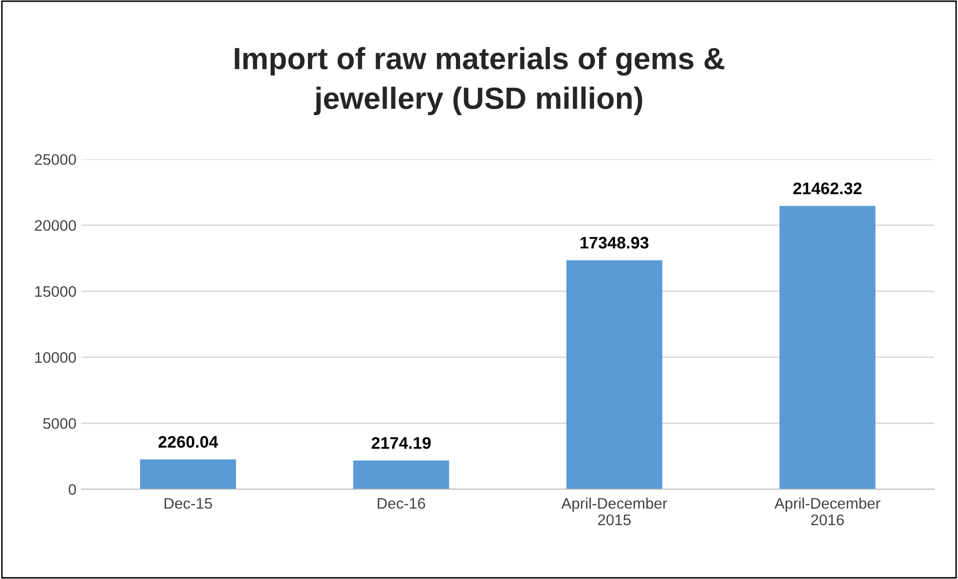  Describe the element at coordinates (55, 225) in the screenshot. I see `y-tick-label: 20000` at that location.